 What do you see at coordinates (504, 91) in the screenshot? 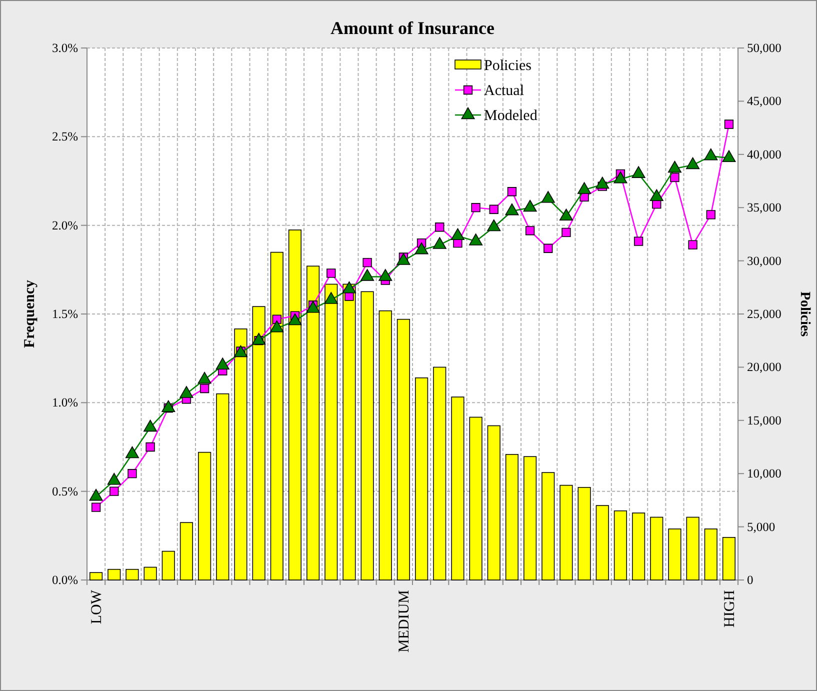
I see `legend-label: Actual` at bounding box center [504, 91].